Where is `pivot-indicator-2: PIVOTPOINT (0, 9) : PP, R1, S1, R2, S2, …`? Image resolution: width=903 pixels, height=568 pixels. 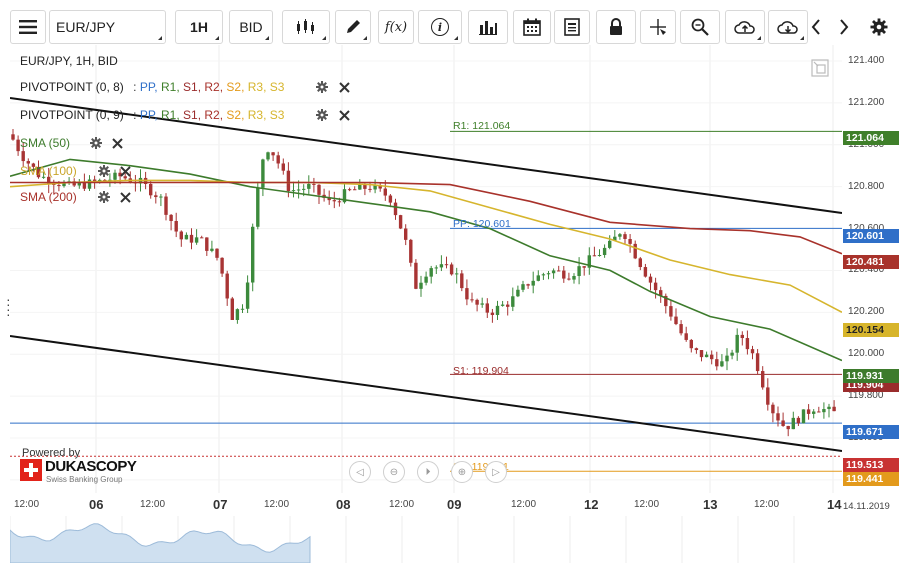
pivot-indicator-2: PIVOTPOINT (0, 9) : PP, R1, S1, R2, S2, … is located at coordinates (152, 115).